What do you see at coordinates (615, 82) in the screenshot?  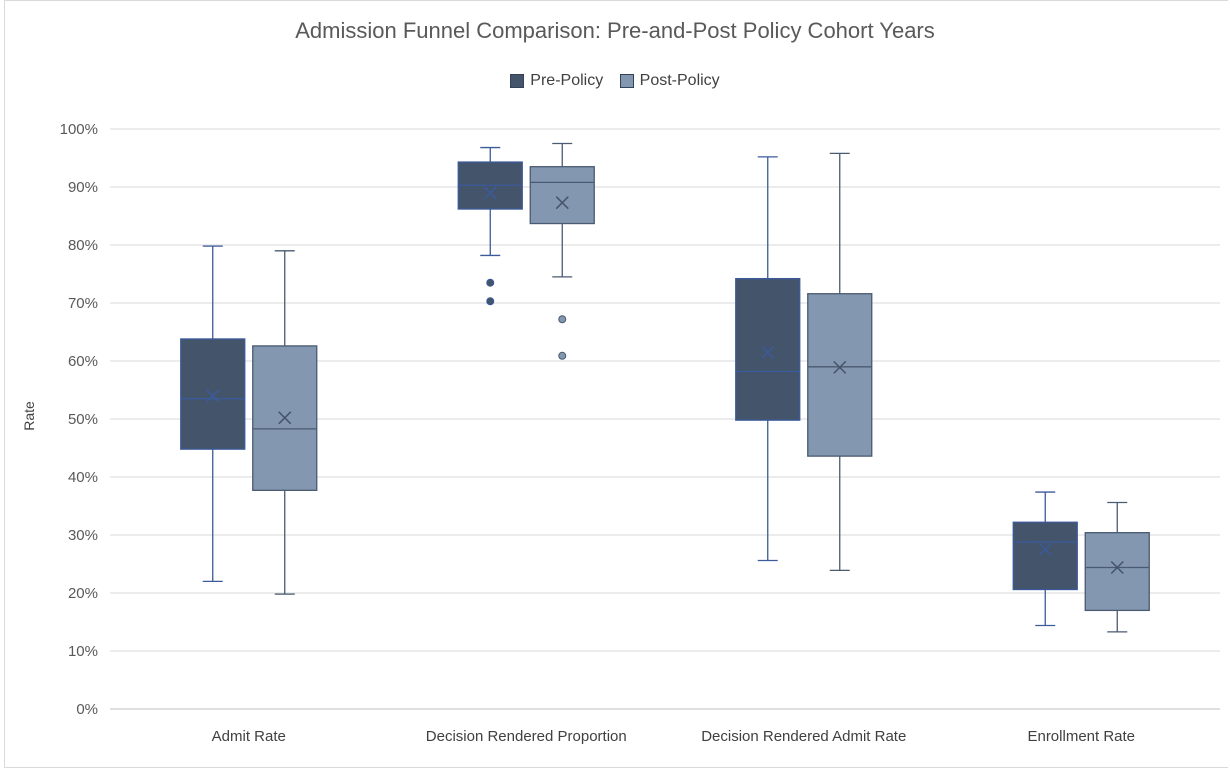 I see `legend: Pre-Policy Post-Policy` at bounding box center [615, 82].